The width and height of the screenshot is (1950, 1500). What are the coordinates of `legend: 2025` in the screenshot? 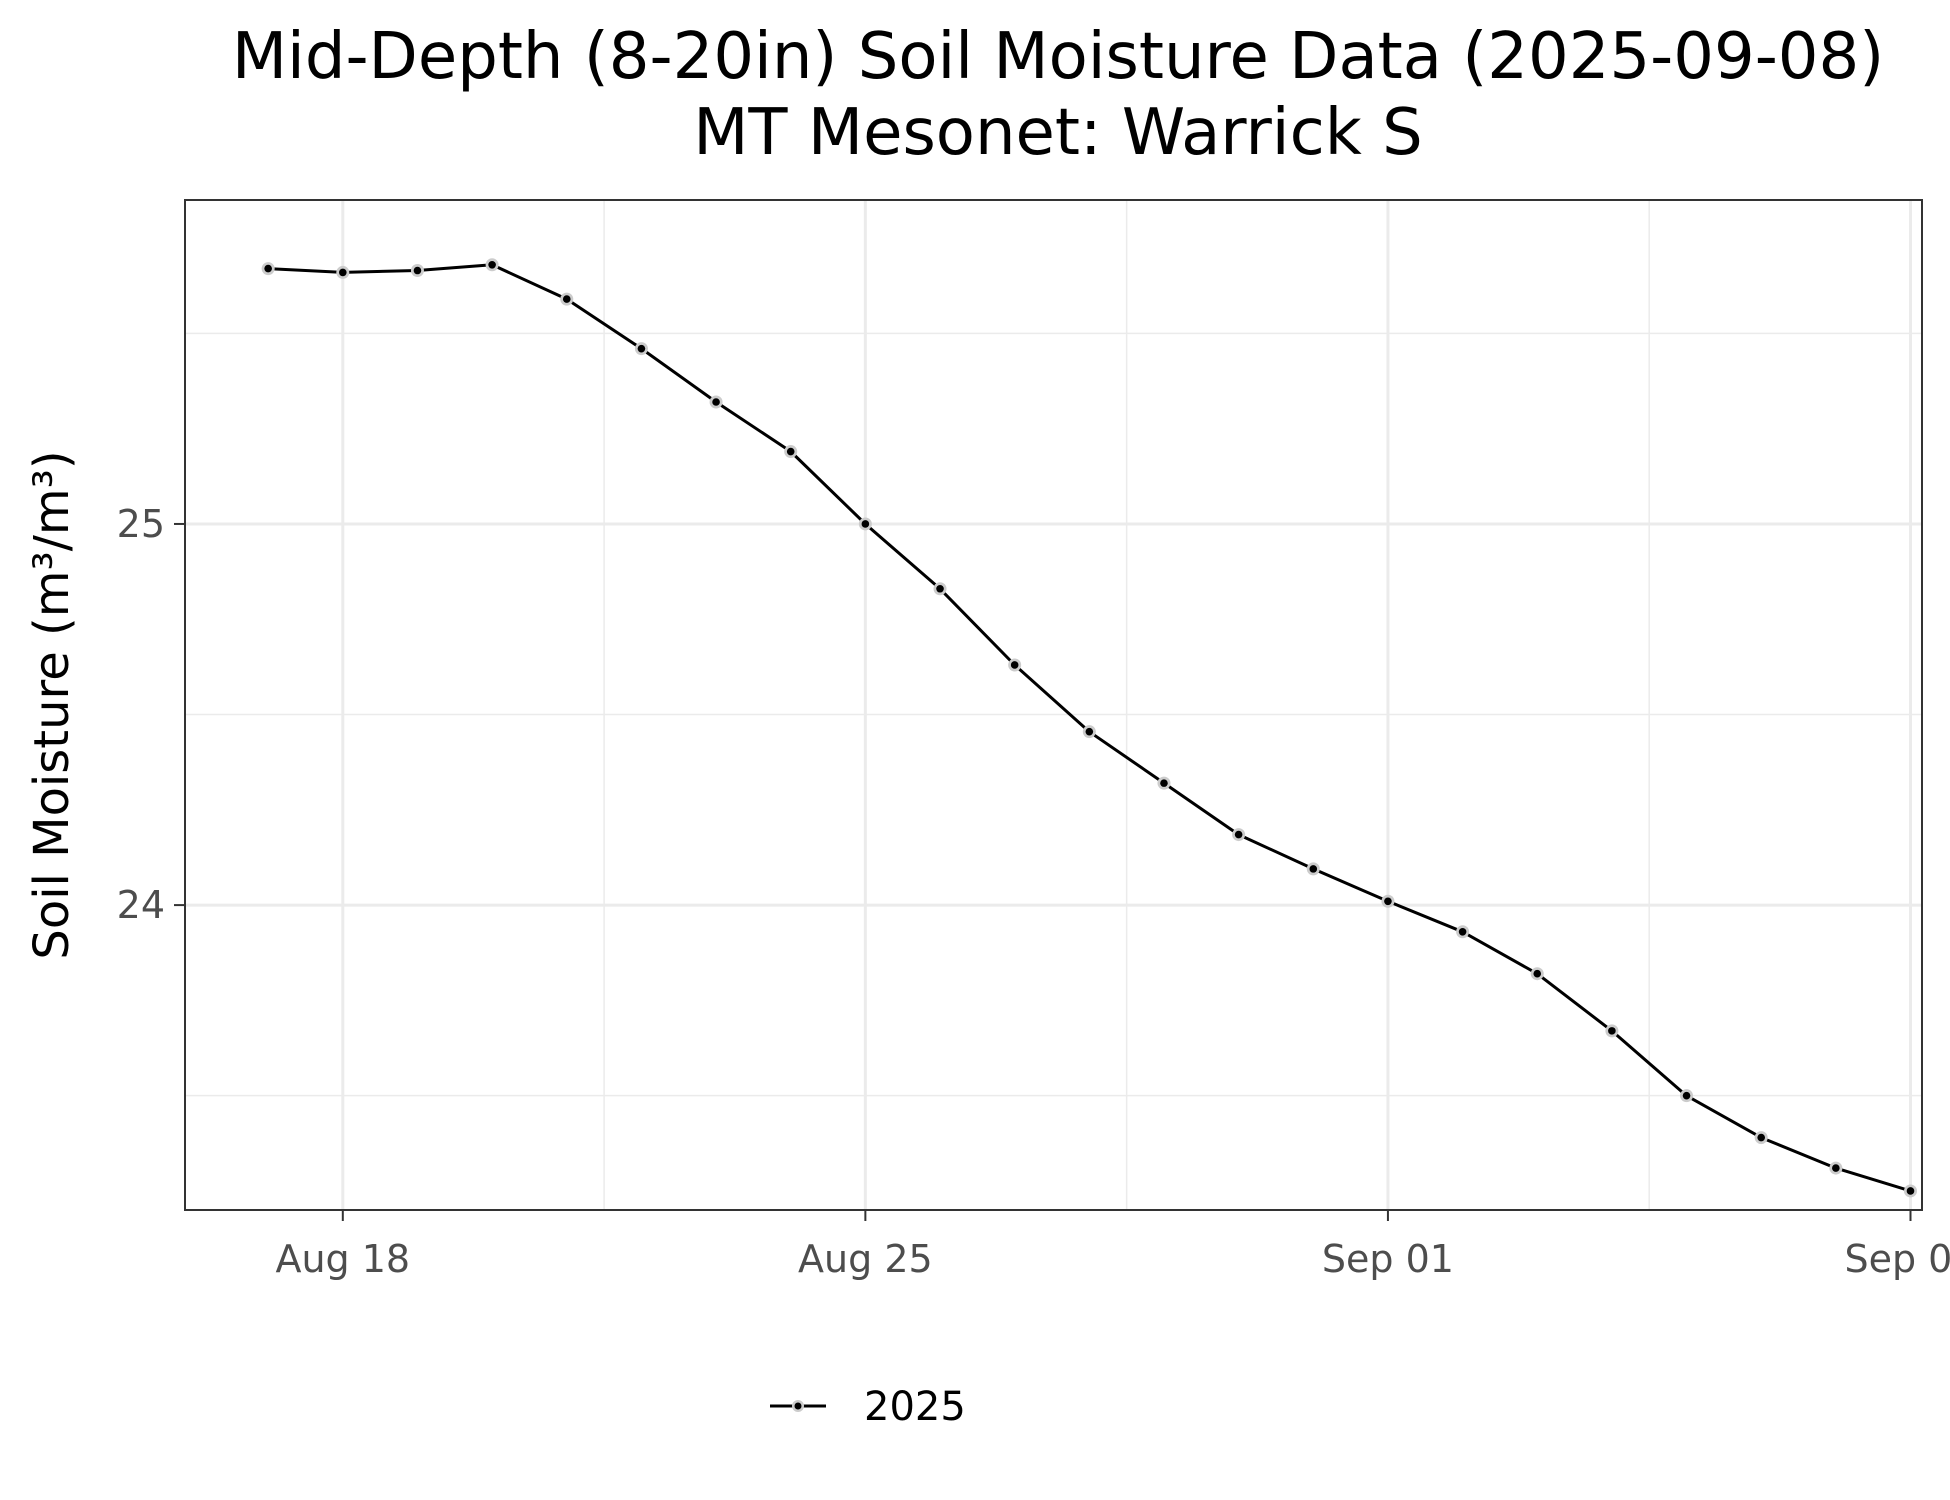 It's located at (868, 1407).